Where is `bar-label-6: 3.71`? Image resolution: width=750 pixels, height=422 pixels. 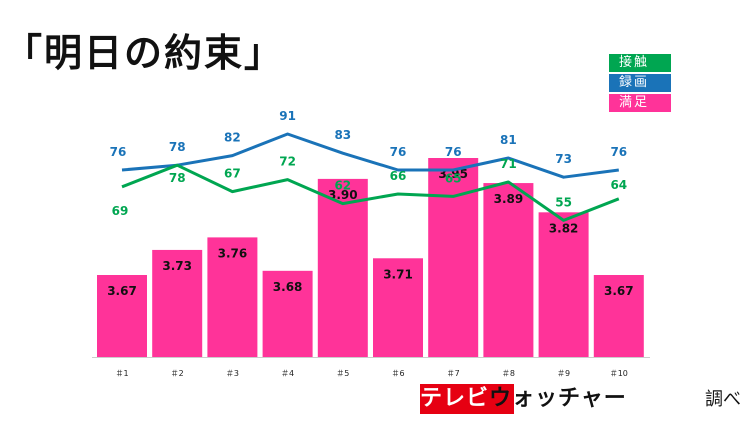 bar-label-6: 3.71 is located at coordinates (398, 274).